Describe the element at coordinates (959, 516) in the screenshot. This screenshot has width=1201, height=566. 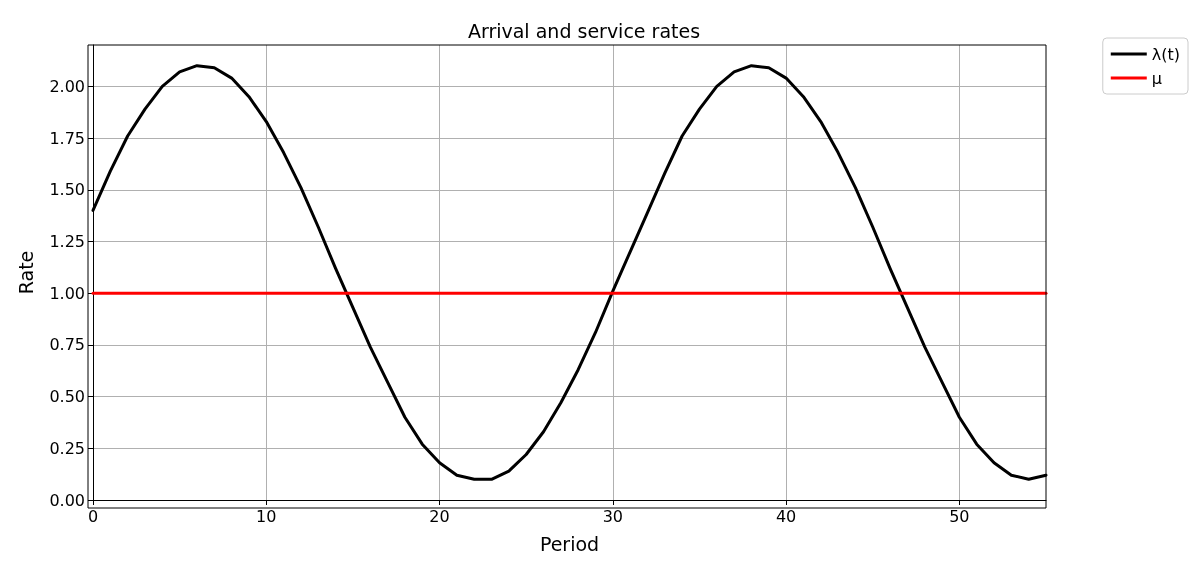
I see `x-tick-label: 50` at that location.